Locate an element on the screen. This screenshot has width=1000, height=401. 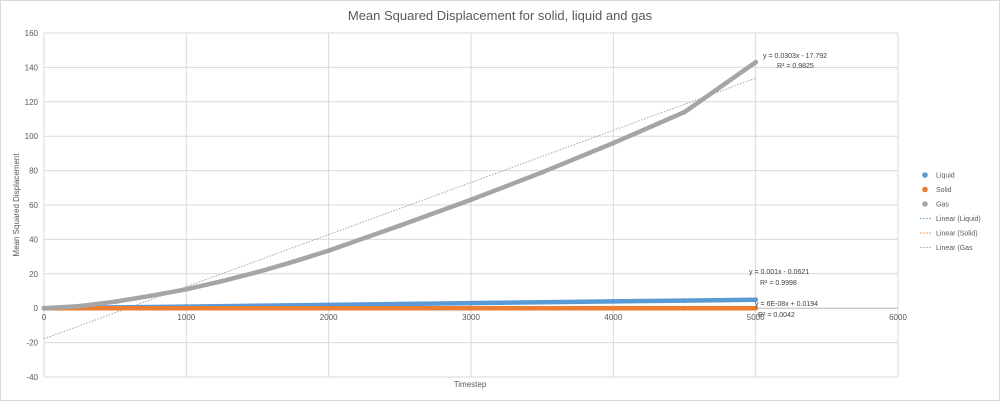
trendline-r-squared: R² = 0.0042 is located at coordinates (776, 315).